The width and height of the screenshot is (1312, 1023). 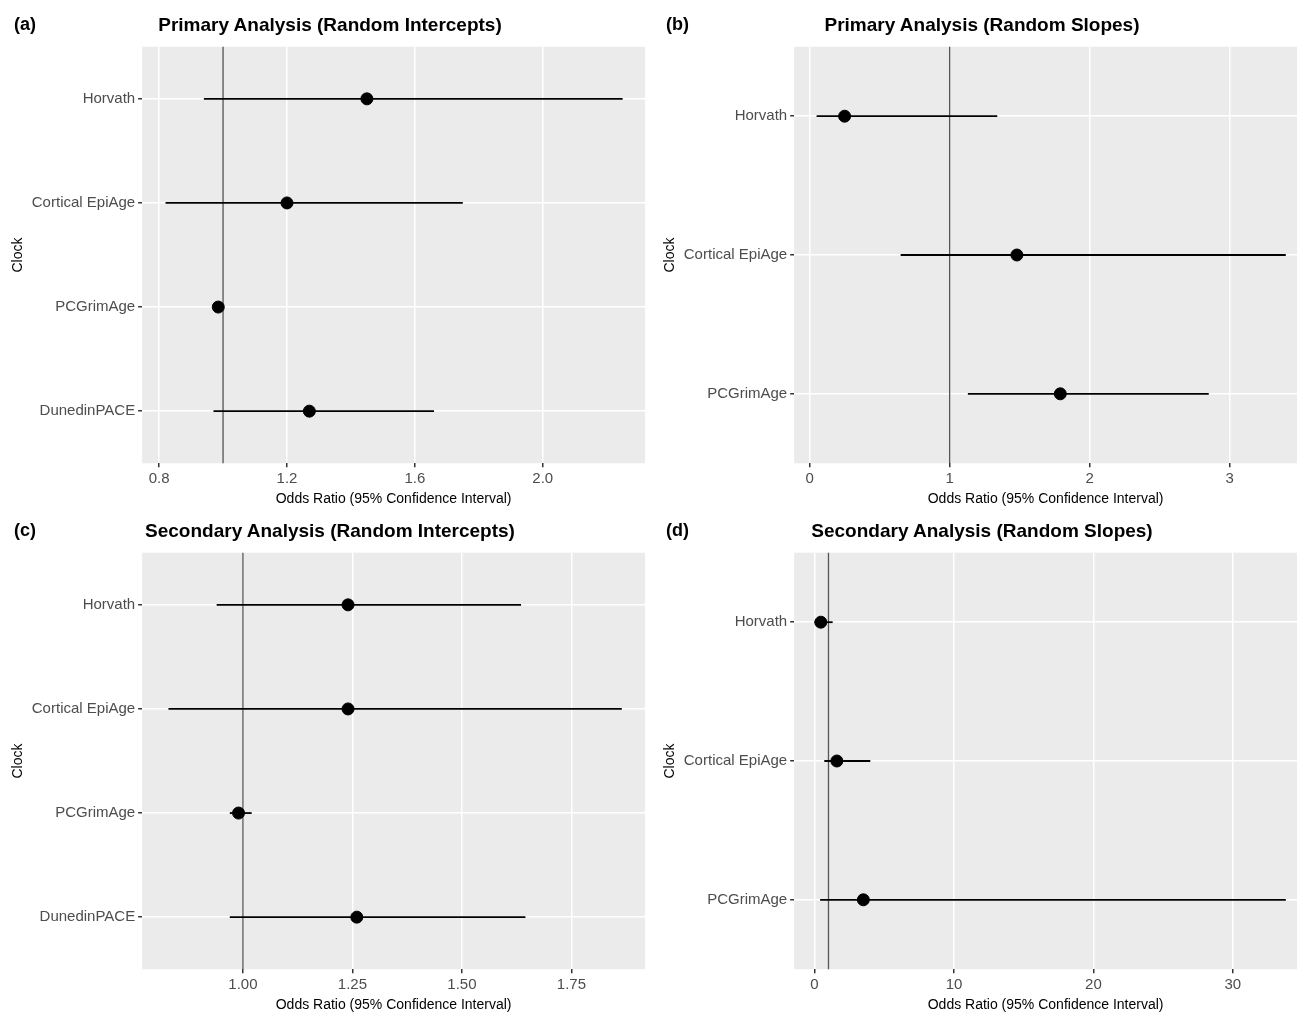 What do you see at coordinates (159, 478) in the screenshot?
I see `x-tick-label: 0.8` at bounding box center [159, 478].